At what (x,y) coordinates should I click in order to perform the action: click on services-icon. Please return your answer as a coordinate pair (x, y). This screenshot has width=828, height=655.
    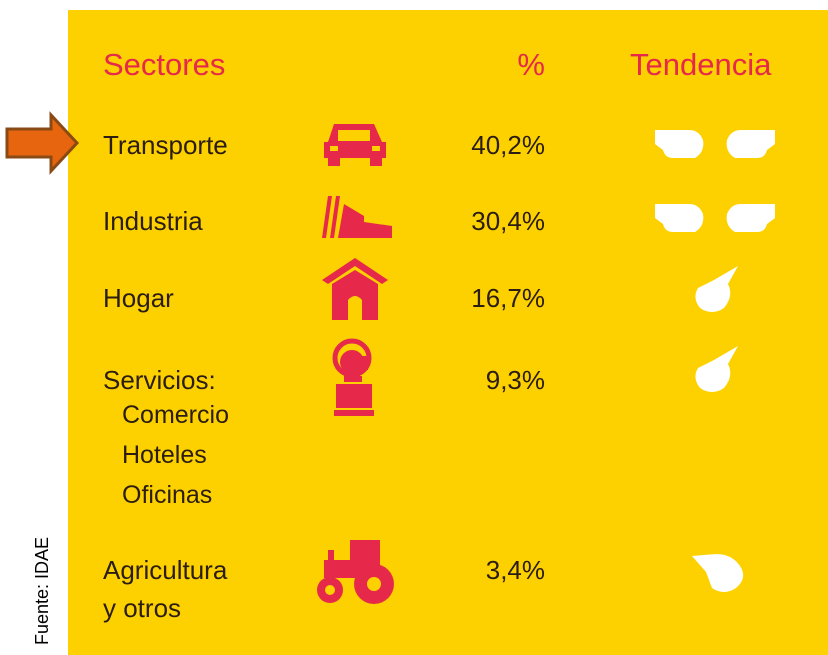
    Looking at the image, I should click on (353, 377).